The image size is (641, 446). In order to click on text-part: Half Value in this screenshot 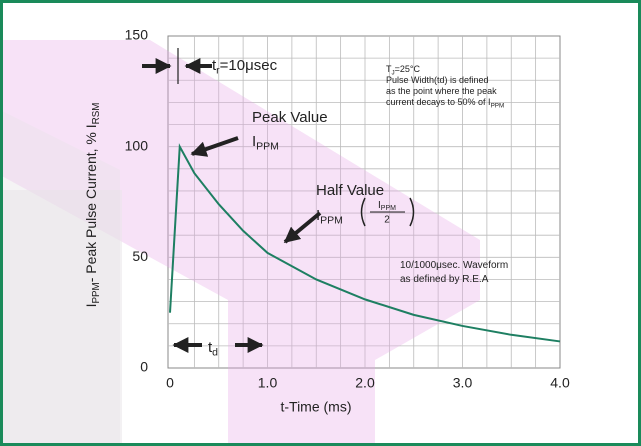, I will do `click(350, 190)`.